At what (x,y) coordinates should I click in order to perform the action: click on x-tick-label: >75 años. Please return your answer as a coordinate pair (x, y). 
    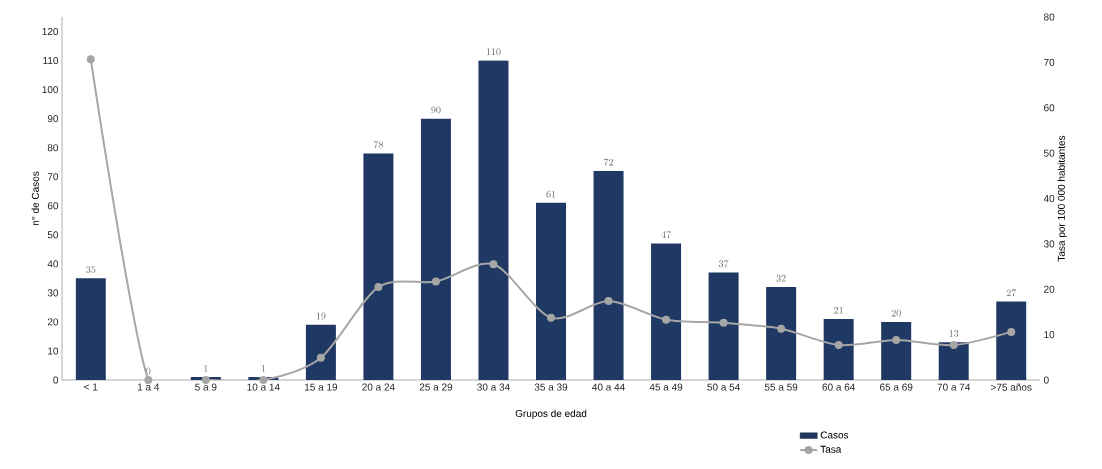
    Looking at the image, I should click on (1011, 387).